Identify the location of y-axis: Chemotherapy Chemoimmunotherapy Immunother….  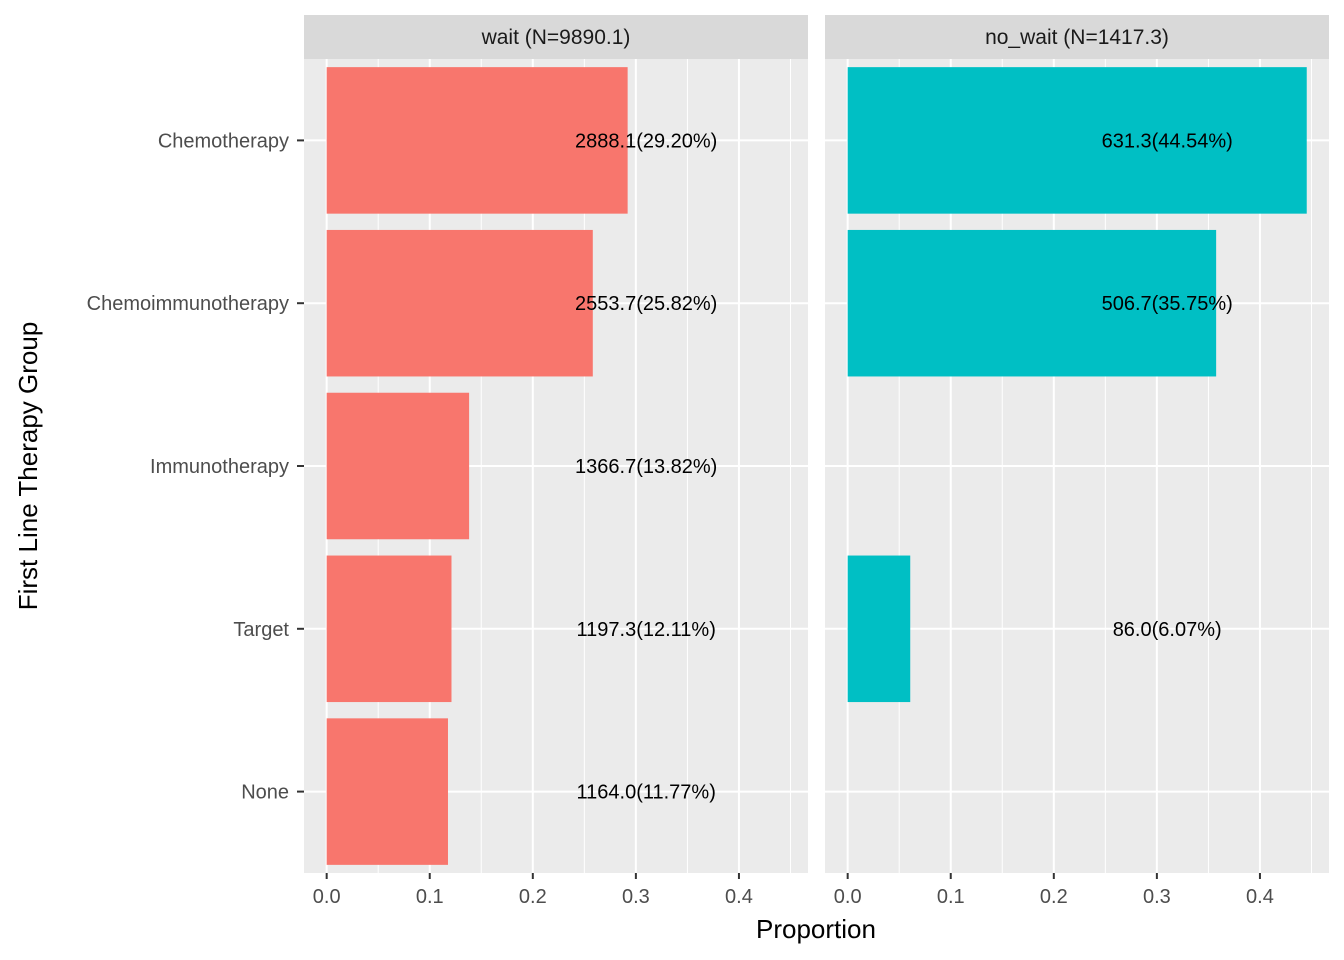
(195, 467).